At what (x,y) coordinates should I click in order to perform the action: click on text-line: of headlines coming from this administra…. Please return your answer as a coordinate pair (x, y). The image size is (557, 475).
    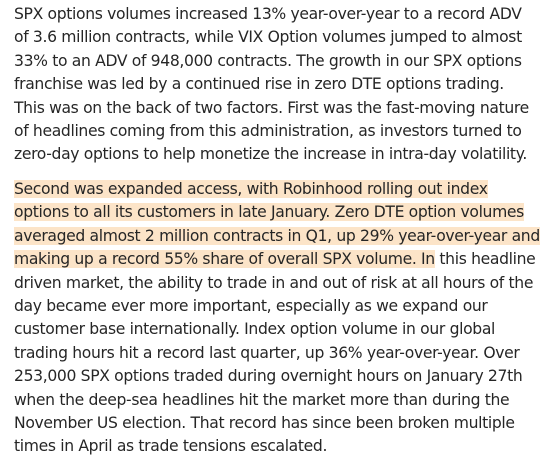
    Looking at the image, I should click on (268, 131).